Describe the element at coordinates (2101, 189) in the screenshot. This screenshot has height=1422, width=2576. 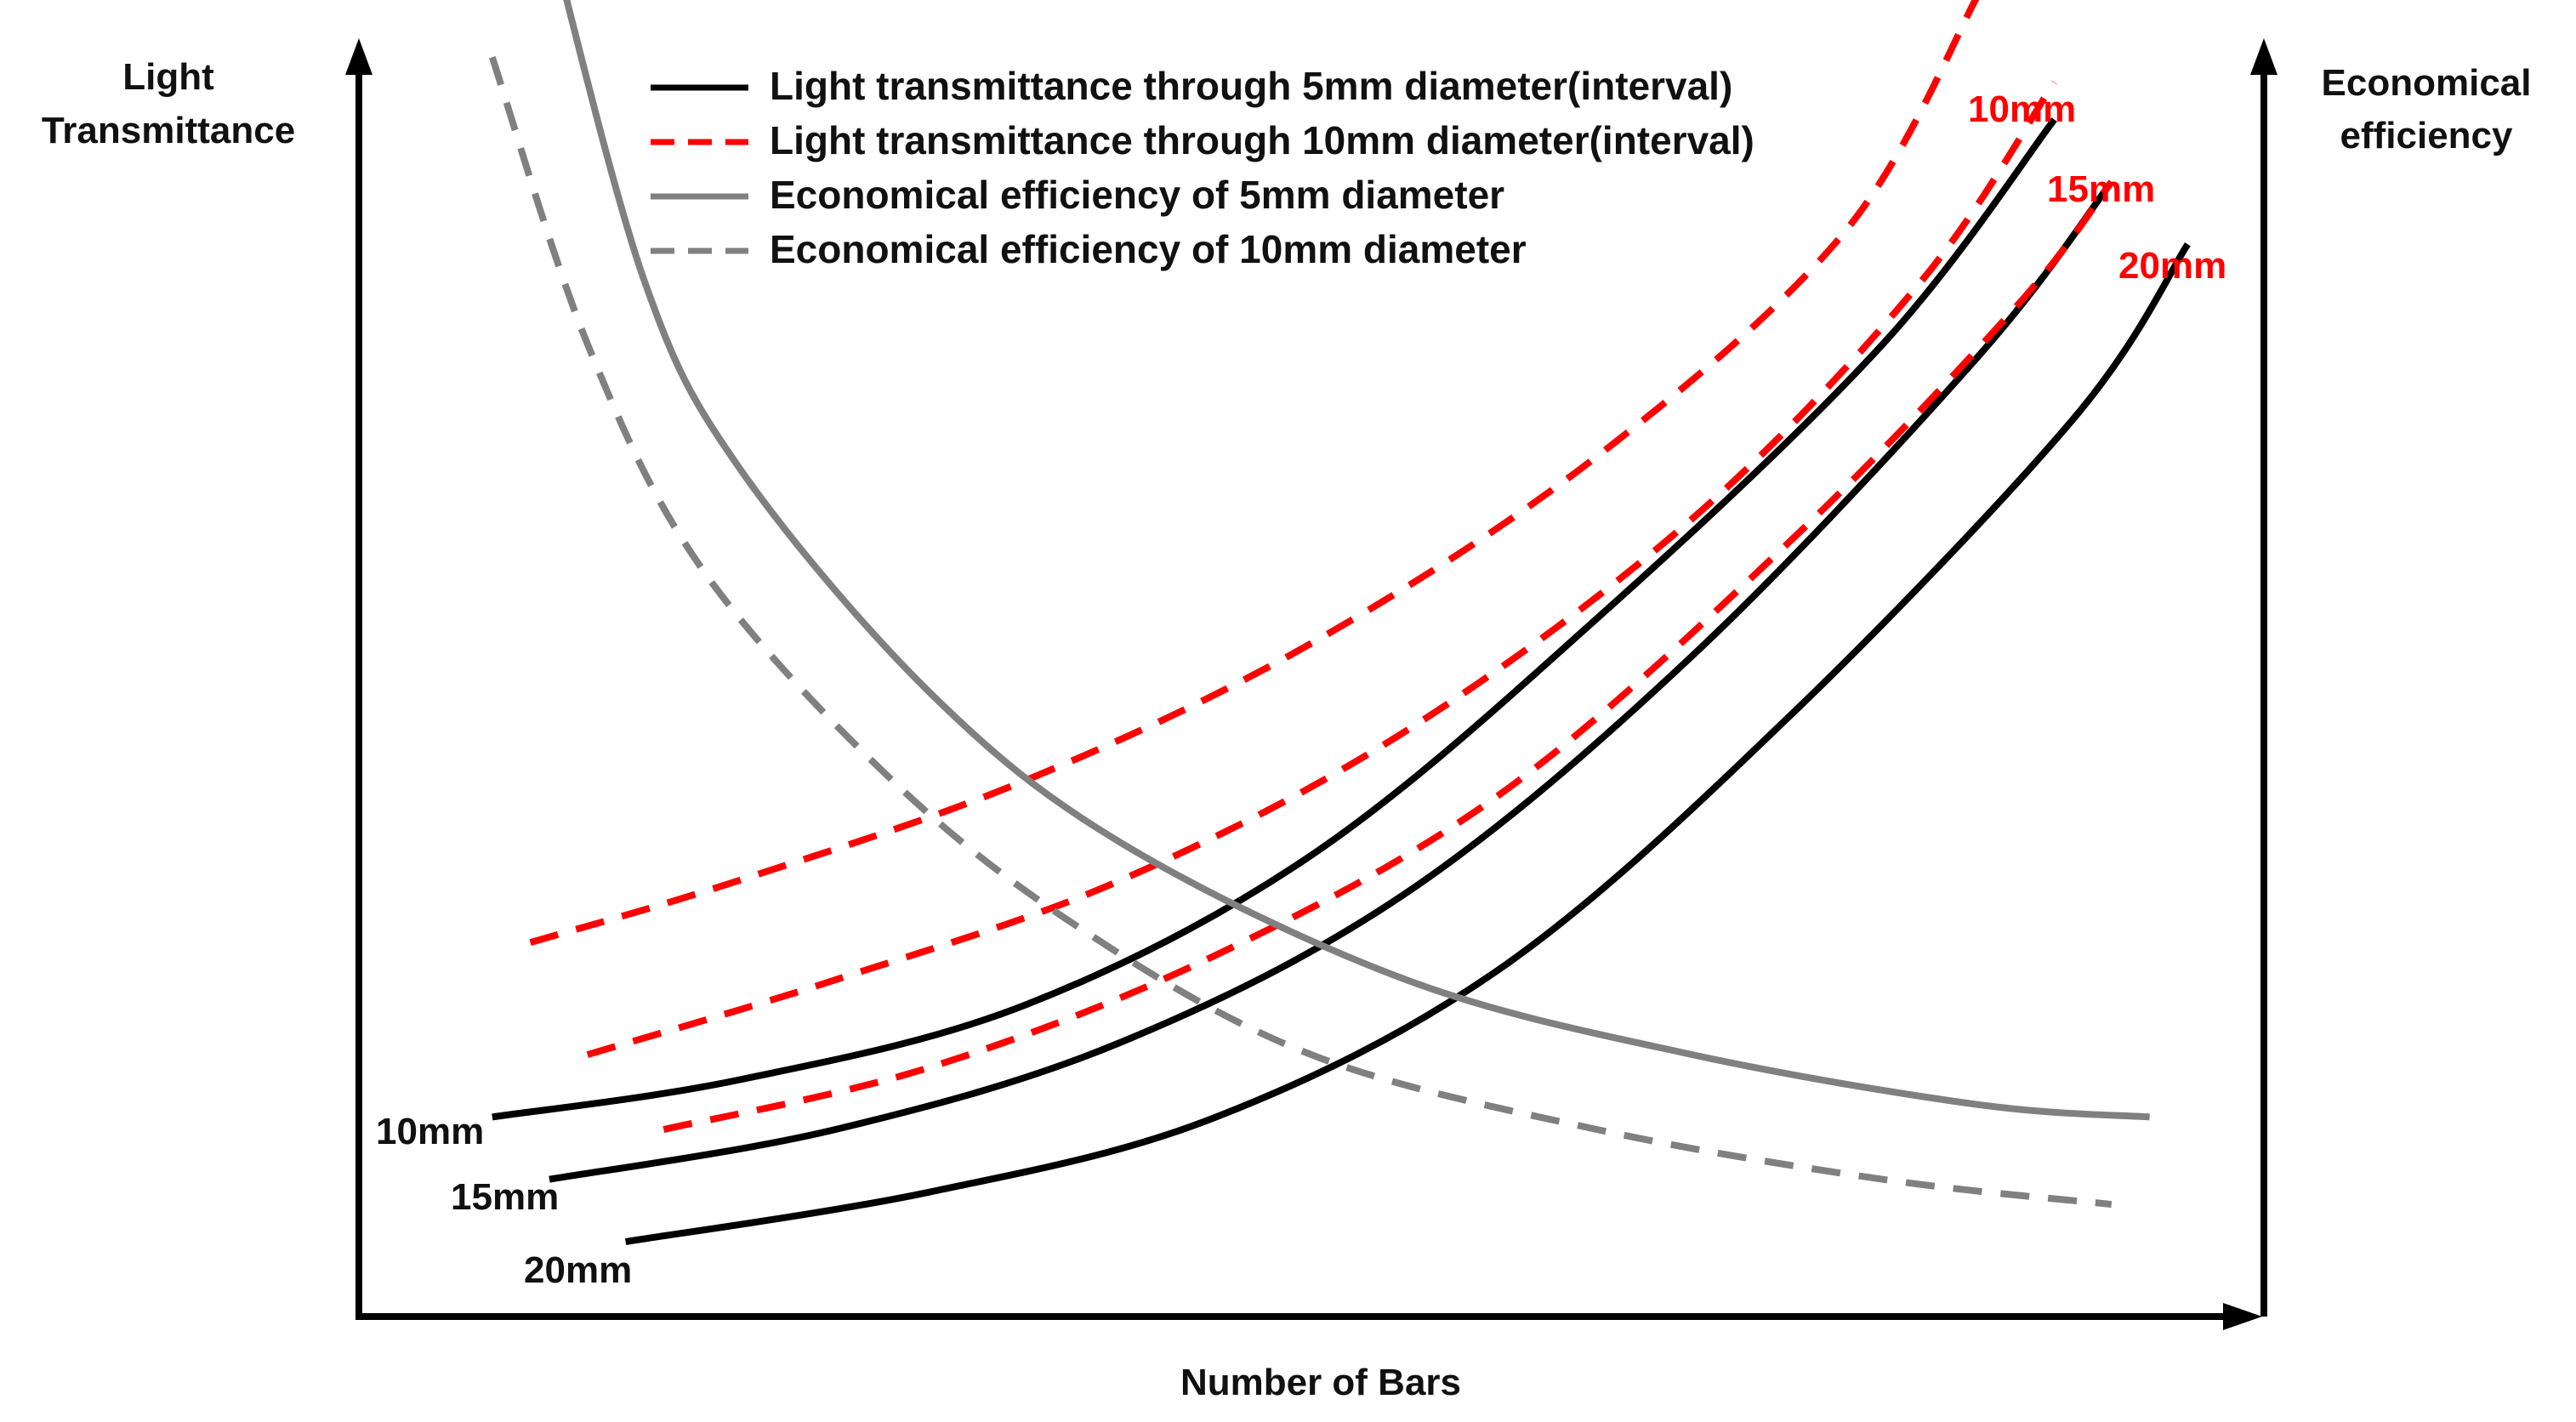
I see `curve-label-red-15mm: 15mm` at that location.